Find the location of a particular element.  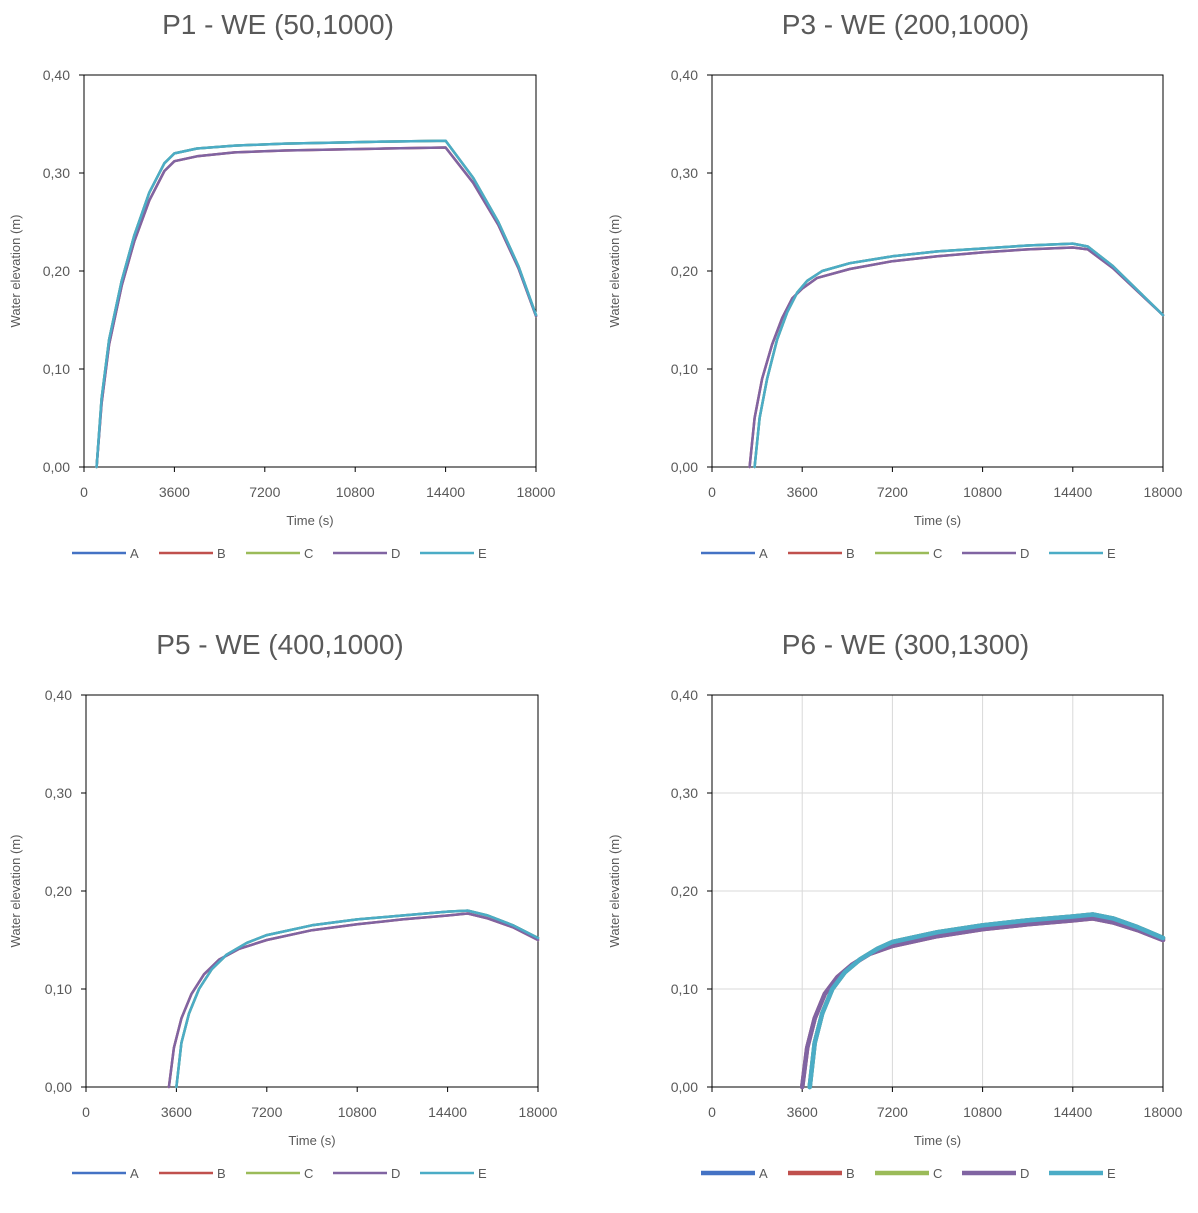

chart-title: P3 - WE (200,1000) is located at coordinates (905, 24).